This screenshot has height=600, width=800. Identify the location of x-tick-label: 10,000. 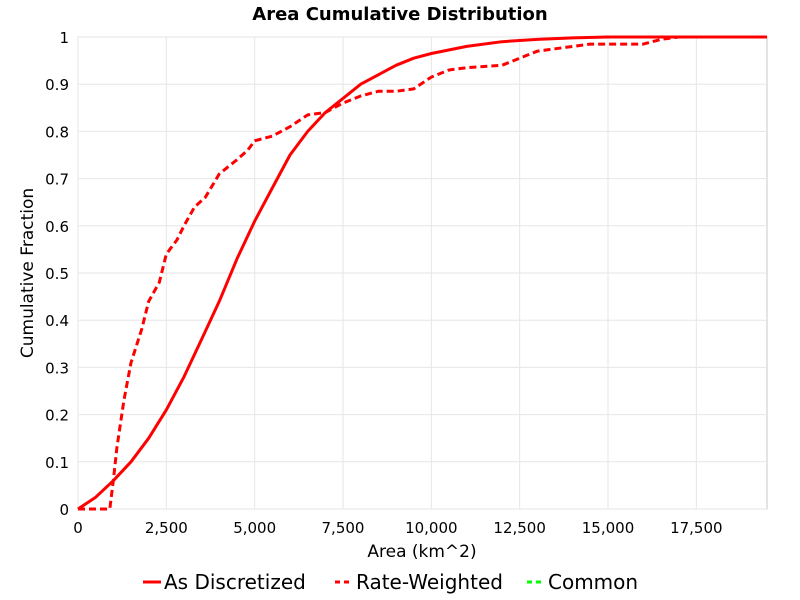
(431, 528).